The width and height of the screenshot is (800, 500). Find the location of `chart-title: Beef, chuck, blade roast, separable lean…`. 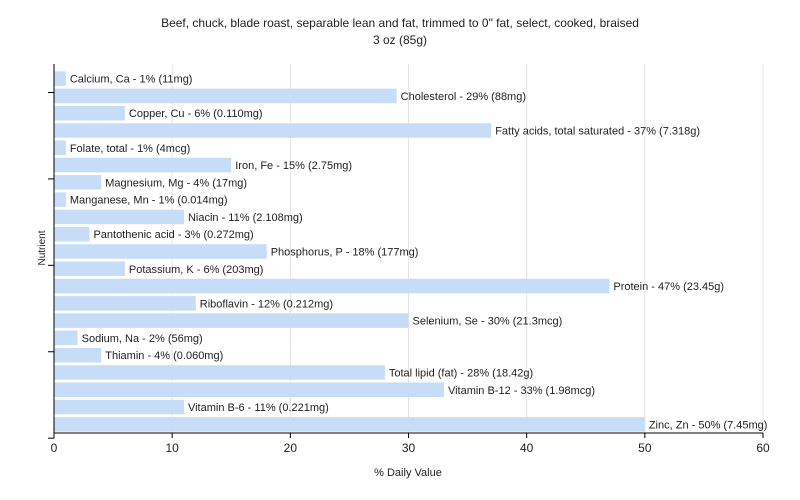

chart-title: Beef, chuck, blade roast, separable lean… is located at coordinates (400, 23).